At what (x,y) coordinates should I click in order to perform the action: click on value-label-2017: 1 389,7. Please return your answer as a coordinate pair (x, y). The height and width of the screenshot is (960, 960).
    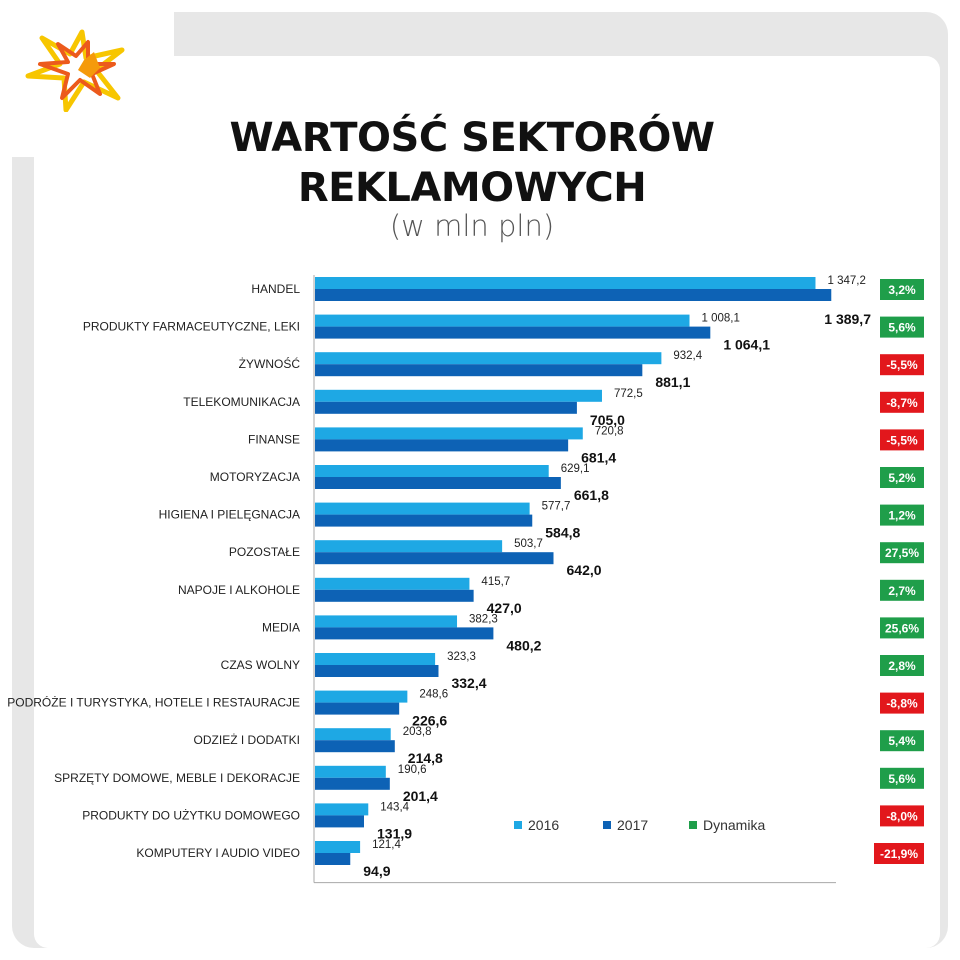
    Looking at the image, I should click on (847, 319).